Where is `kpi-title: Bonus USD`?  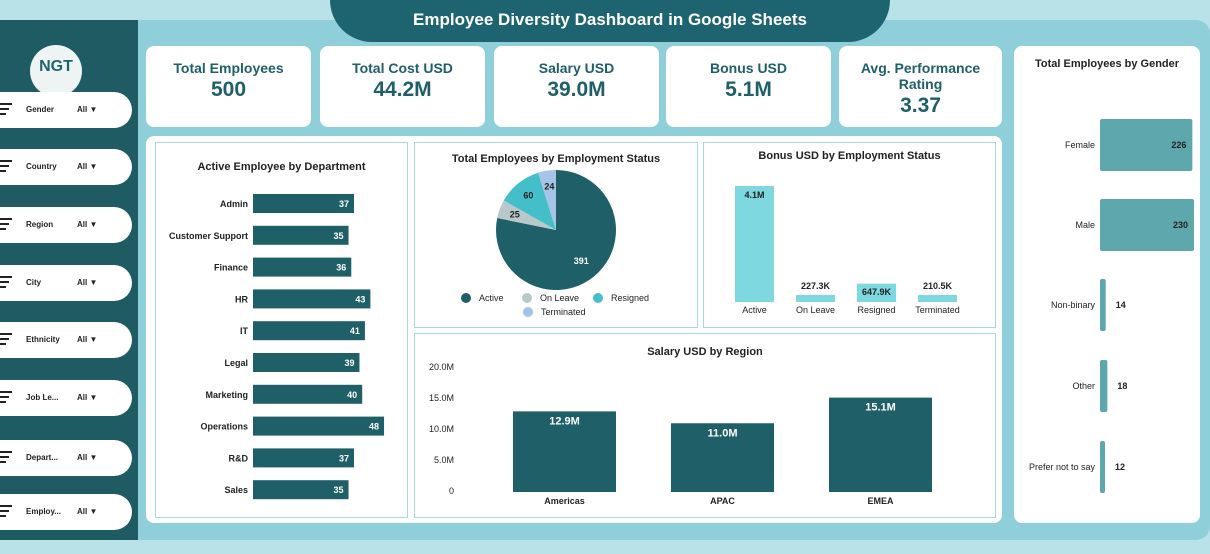
kpi-title: Bonus USD is located at coordinates (748, 68).